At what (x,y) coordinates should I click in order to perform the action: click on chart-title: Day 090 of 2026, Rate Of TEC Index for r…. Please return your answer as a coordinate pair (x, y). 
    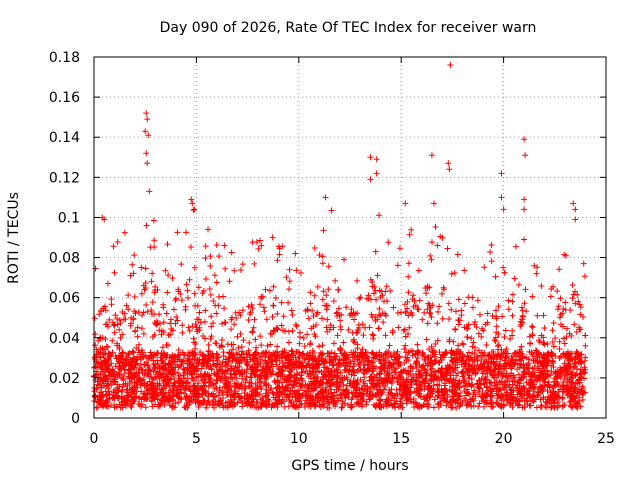
    Looking at the image, I should click on (348, 28).